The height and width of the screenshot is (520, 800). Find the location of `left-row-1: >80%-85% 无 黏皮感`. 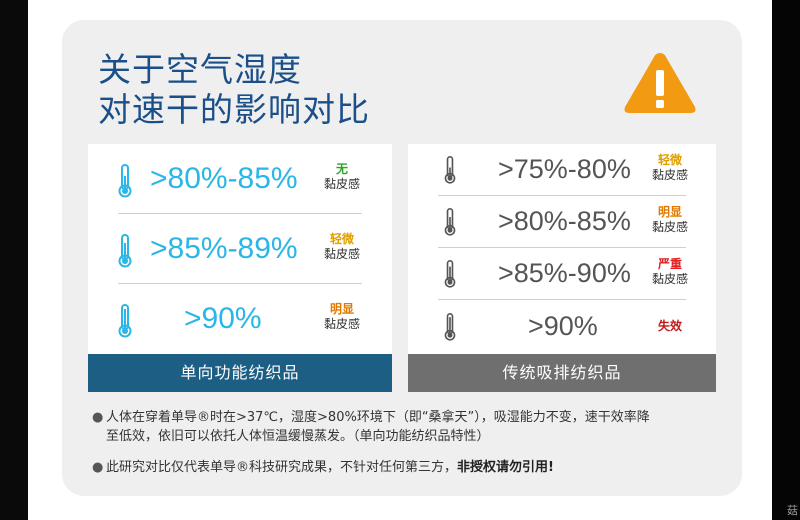

left-row-1: >80%-85% 无 黏皮感 is located at coordinates (240, 179).